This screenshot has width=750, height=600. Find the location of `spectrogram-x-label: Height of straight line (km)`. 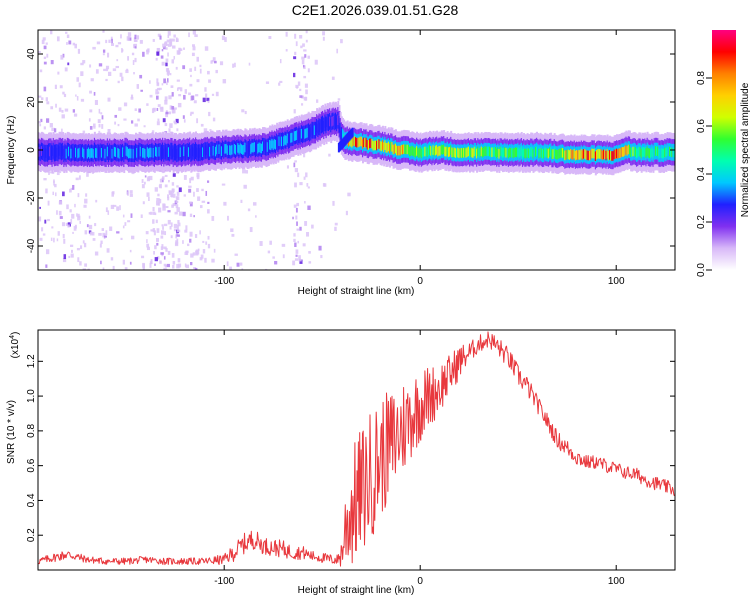

spectrogram-x-label: Height of straight line (km) is located at coordinates (356, 291).